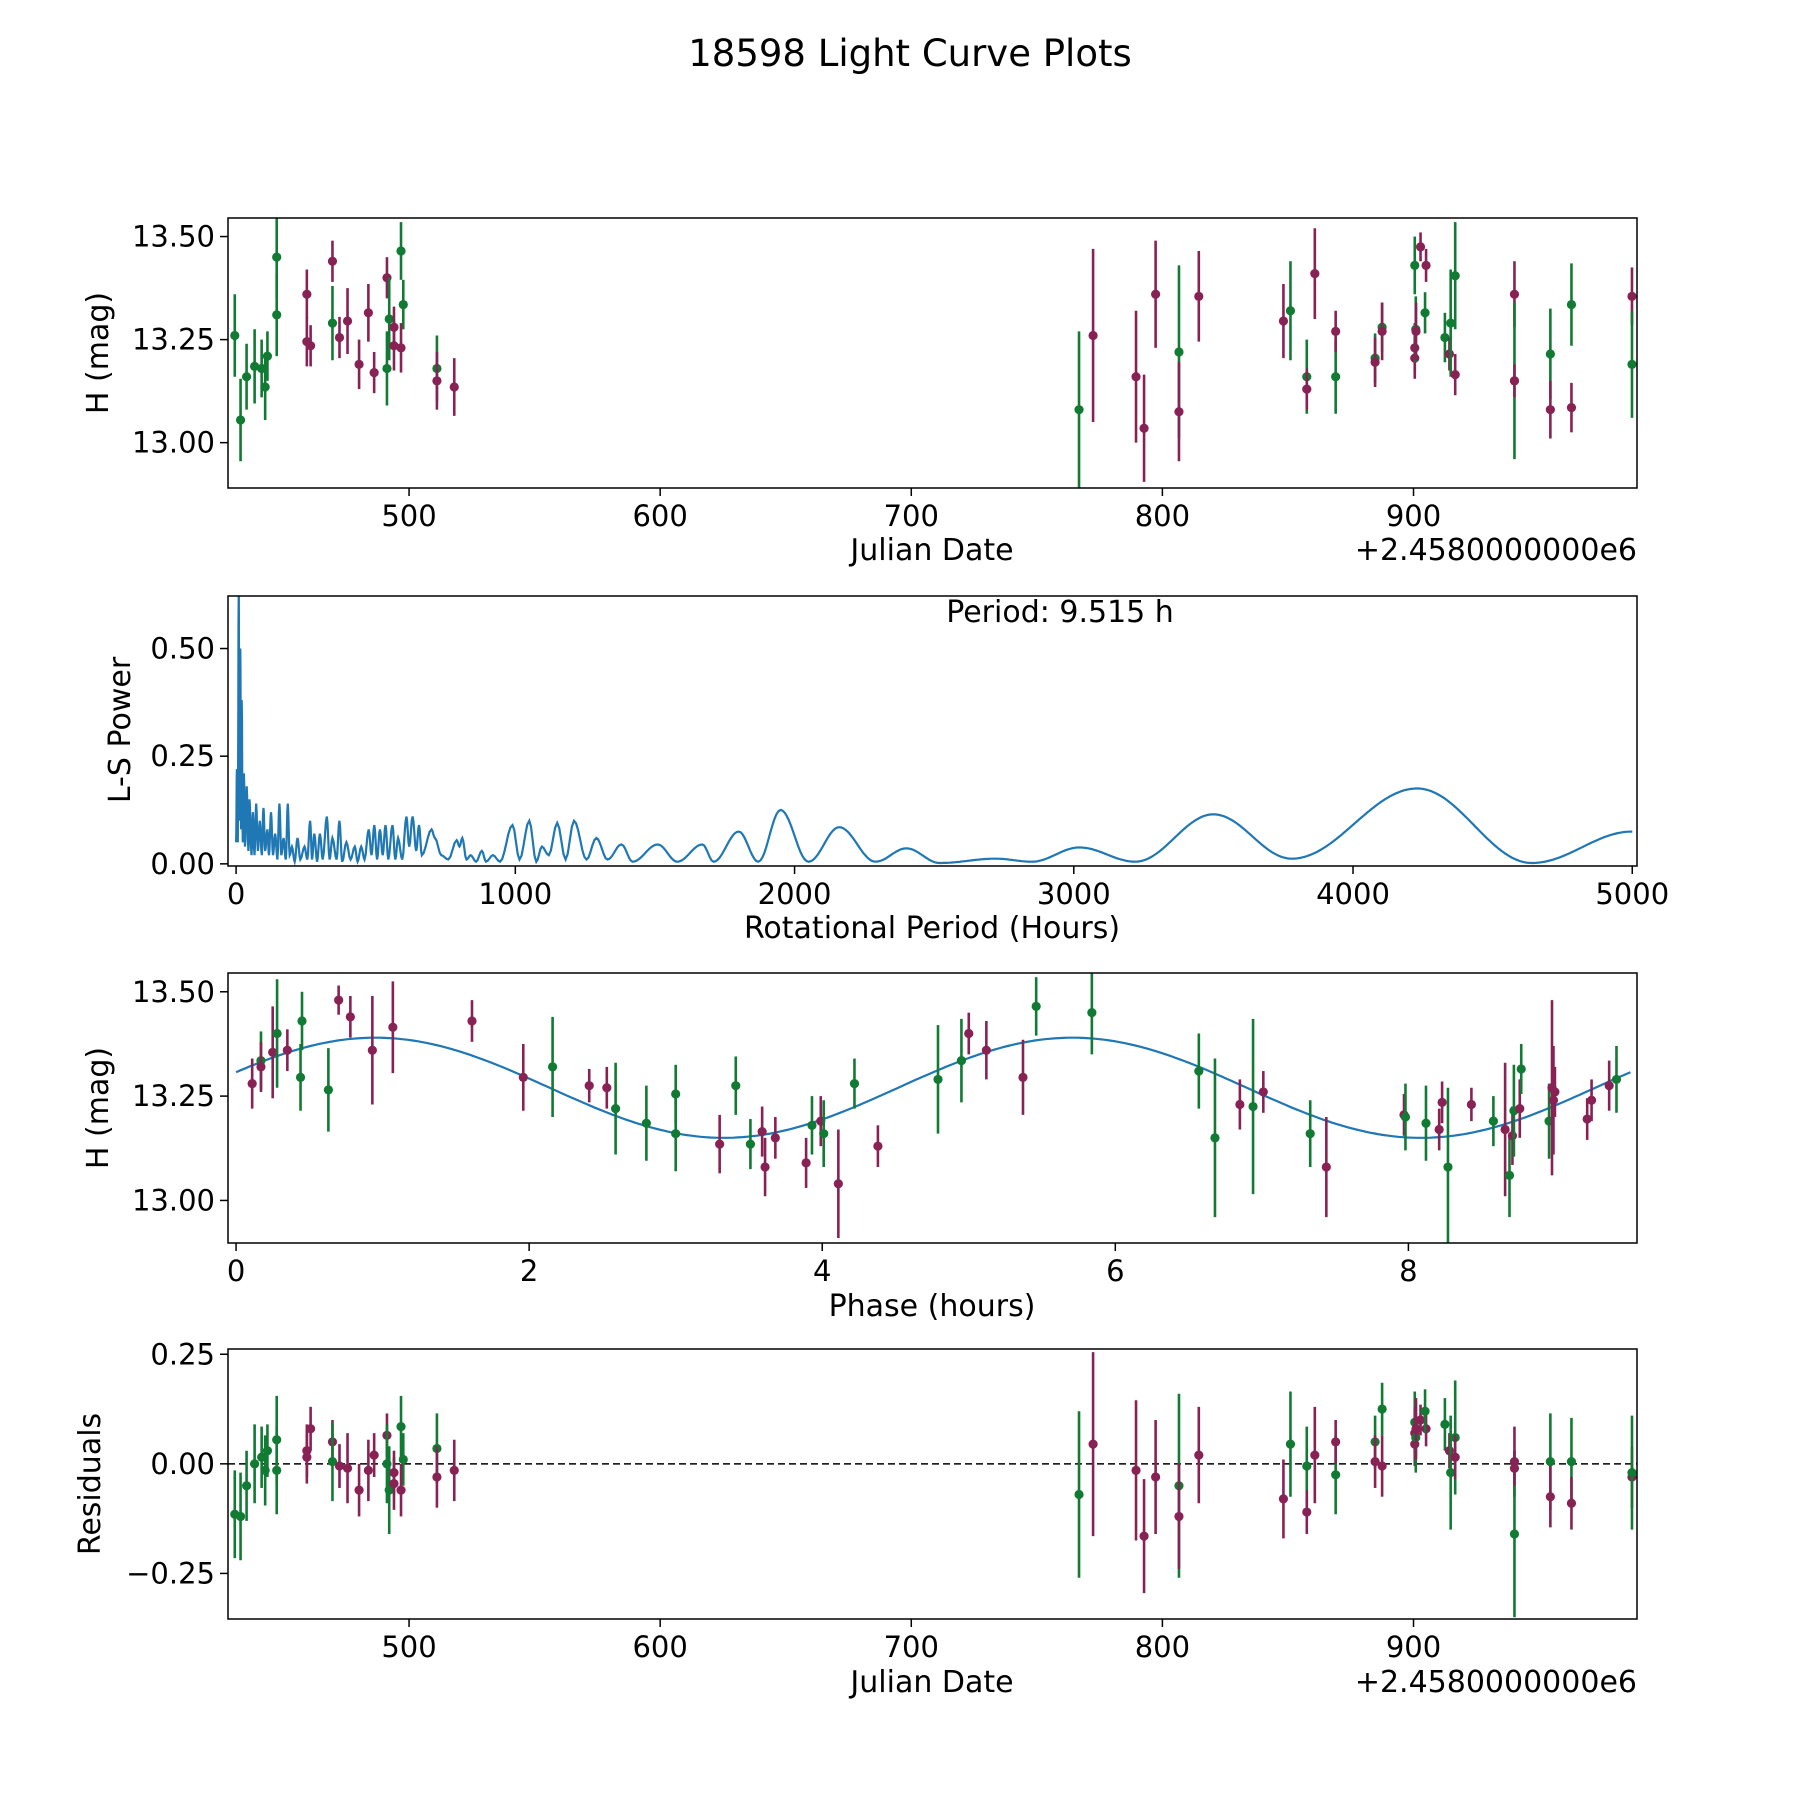 The height and width of the screenshot is (1800, 1800). Describe the element at coordinates (1353, 894) in the screenshot. I see `x-tick-label: 4000` at that location.